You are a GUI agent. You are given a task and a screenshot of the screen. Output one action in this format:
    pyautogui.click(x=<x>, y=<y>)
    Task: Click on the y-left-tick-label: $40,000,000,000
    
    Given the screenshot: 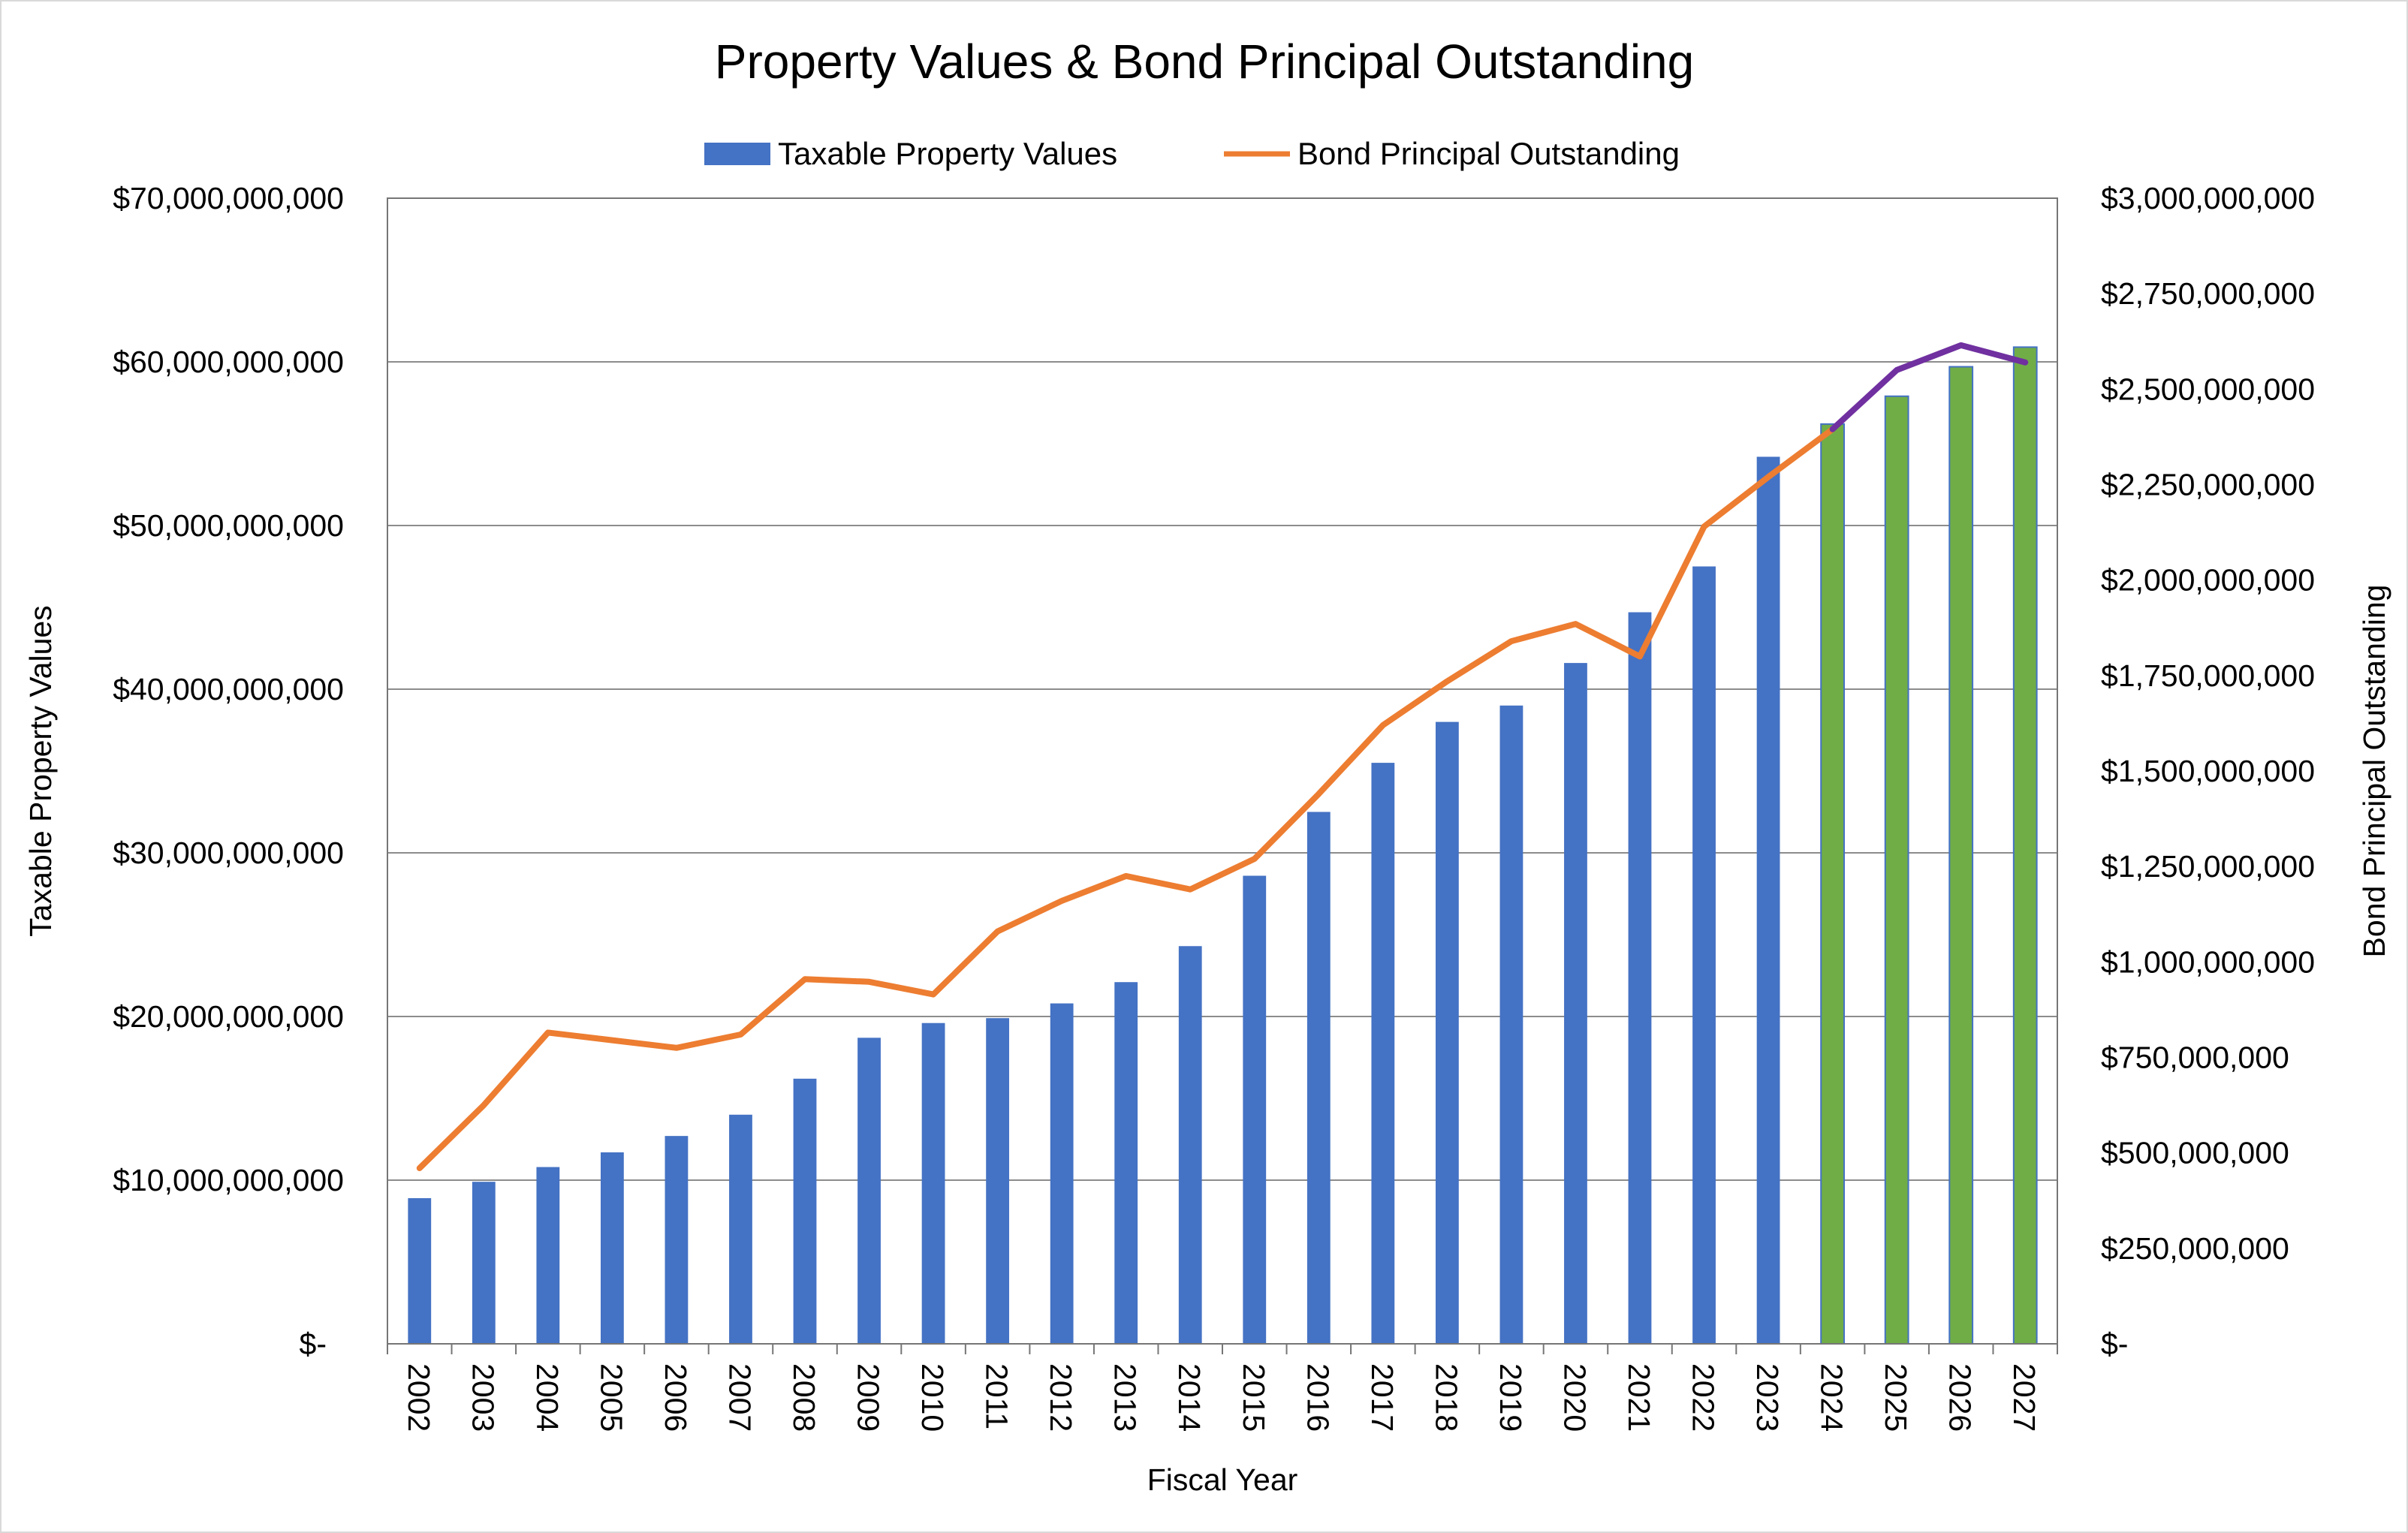 What is the action you would take?
    pyautogui.click(x=229, y=689)
    